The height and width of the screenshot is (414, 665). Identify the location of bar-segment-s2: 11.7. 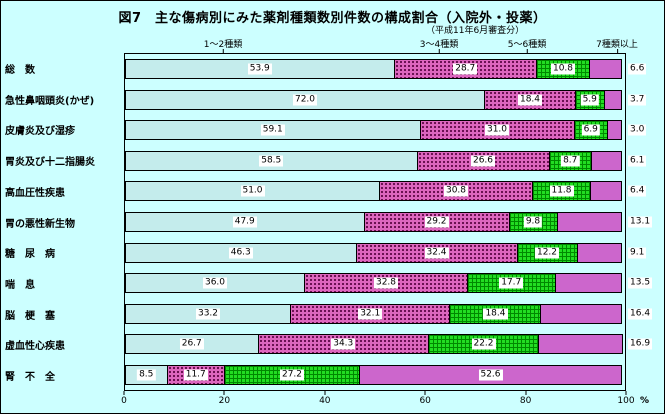
(195, 374).